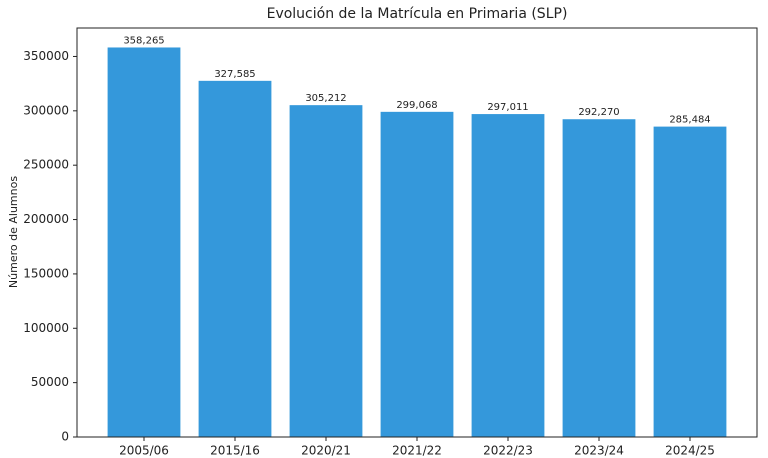 Image resolution: width=768 pixels, height=458 pixels. I want to click on value-label: 327,585, so click(234, 74).